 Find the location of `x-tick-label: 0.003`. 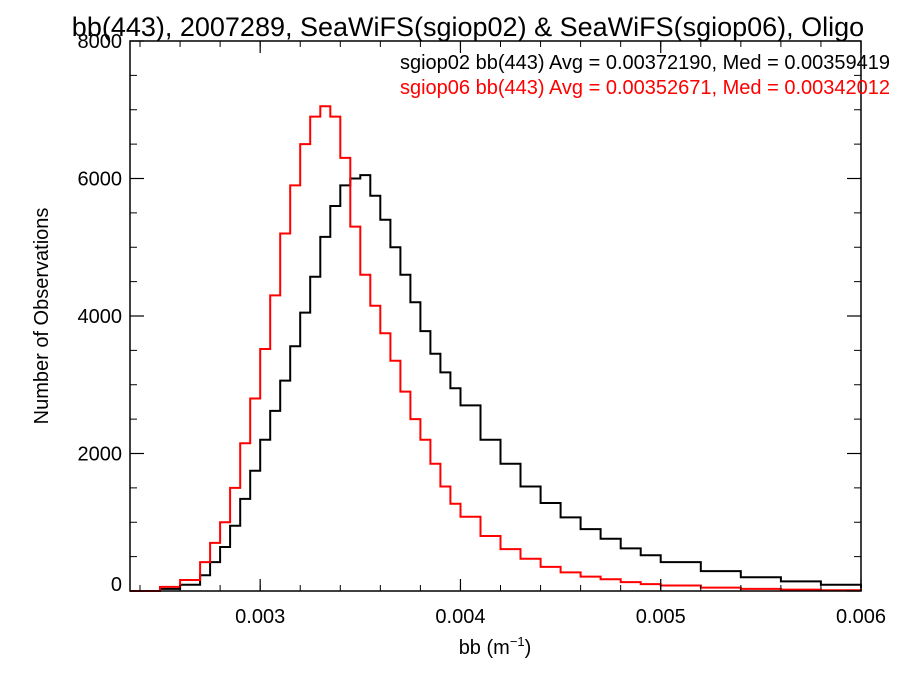

x-tick-label: 0.003 is located at coordinates (260, 617).